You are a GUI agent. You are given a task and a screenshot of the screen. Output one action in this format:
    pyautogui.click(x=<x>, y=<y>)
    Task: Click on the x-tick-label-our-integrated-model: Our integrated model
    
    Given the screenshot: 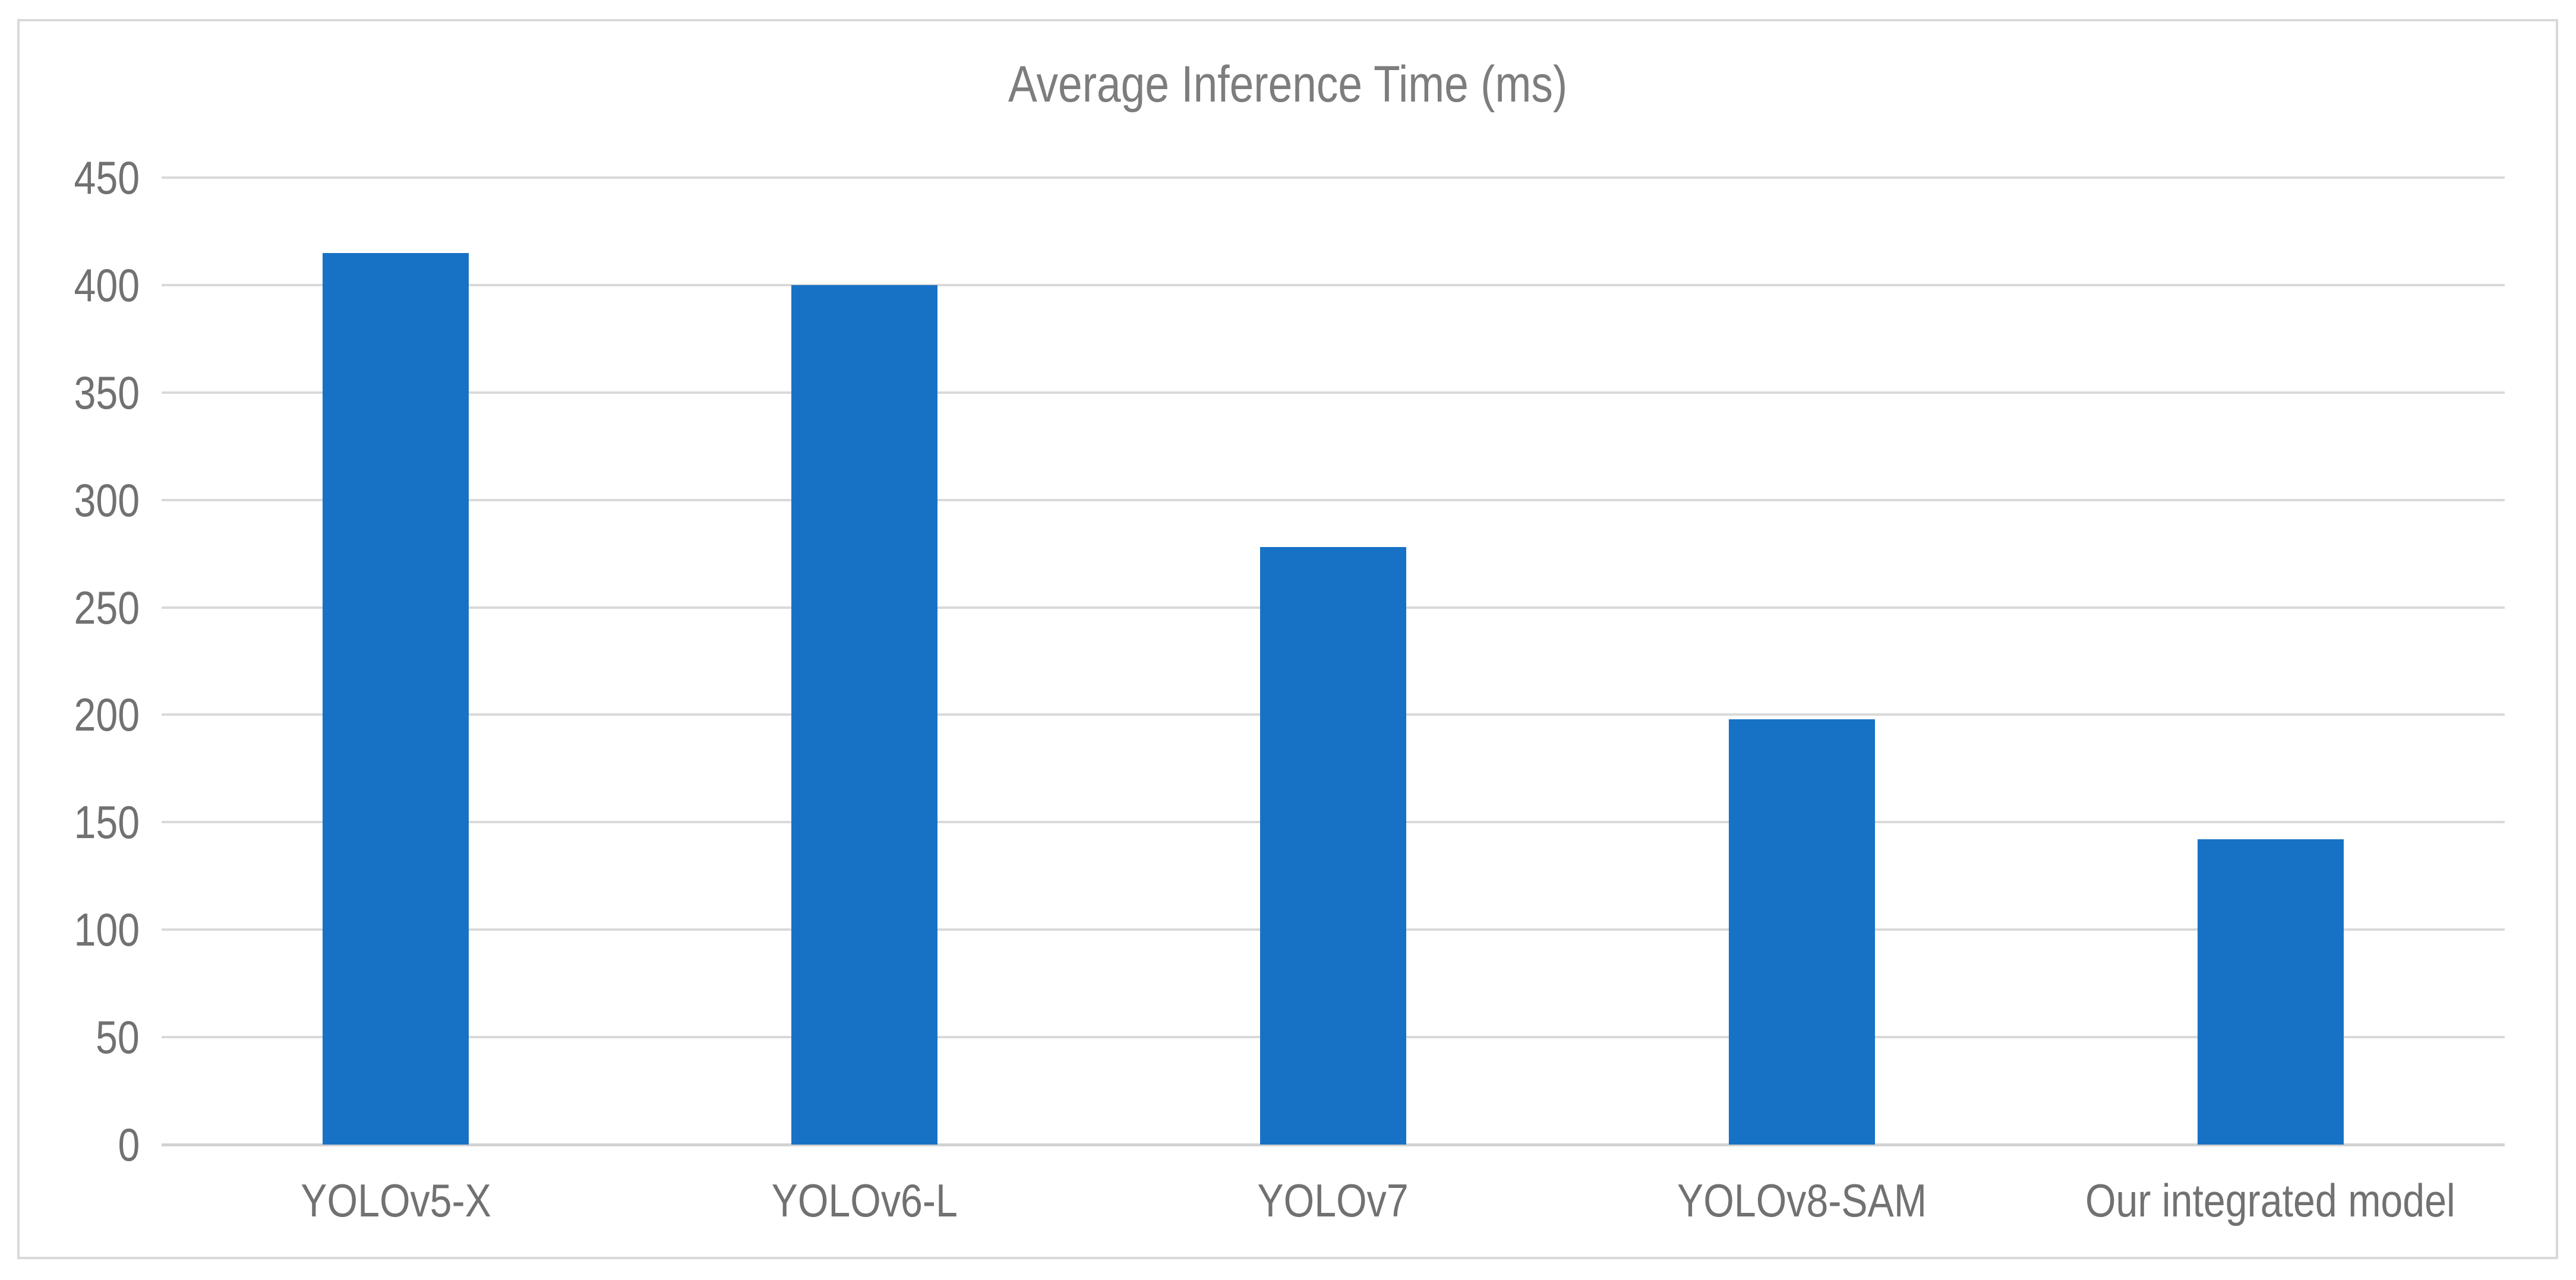 What is the action you would take?
    pyautogui.click(x=2270, y=1200)
    